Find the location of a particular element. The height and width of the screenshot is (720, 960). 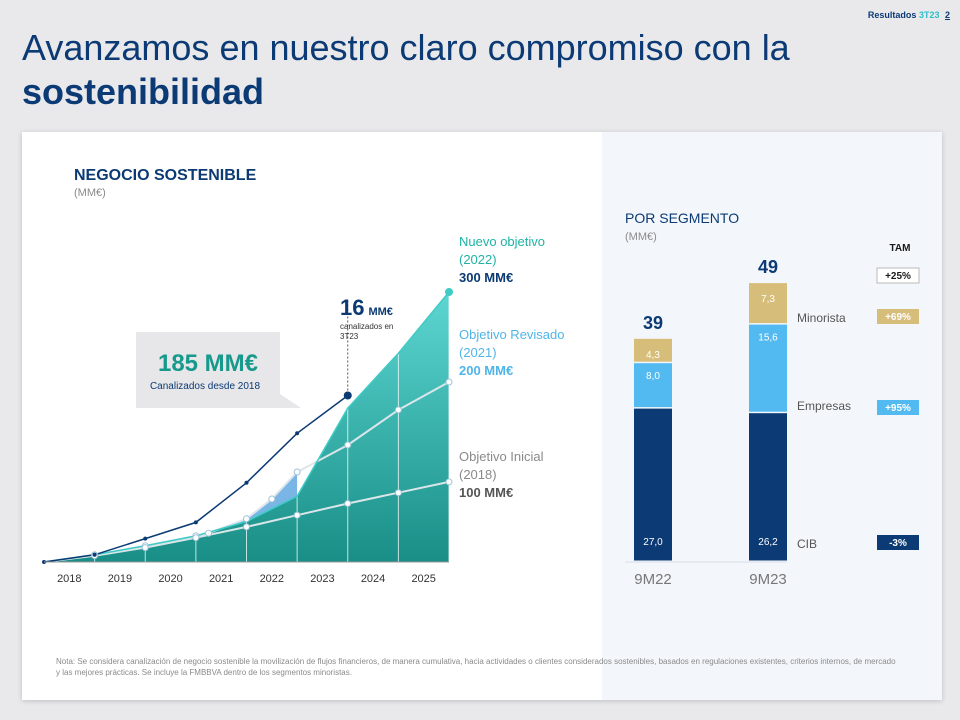

bar-value-label: 7,3 is located at coordinates (768, 299).